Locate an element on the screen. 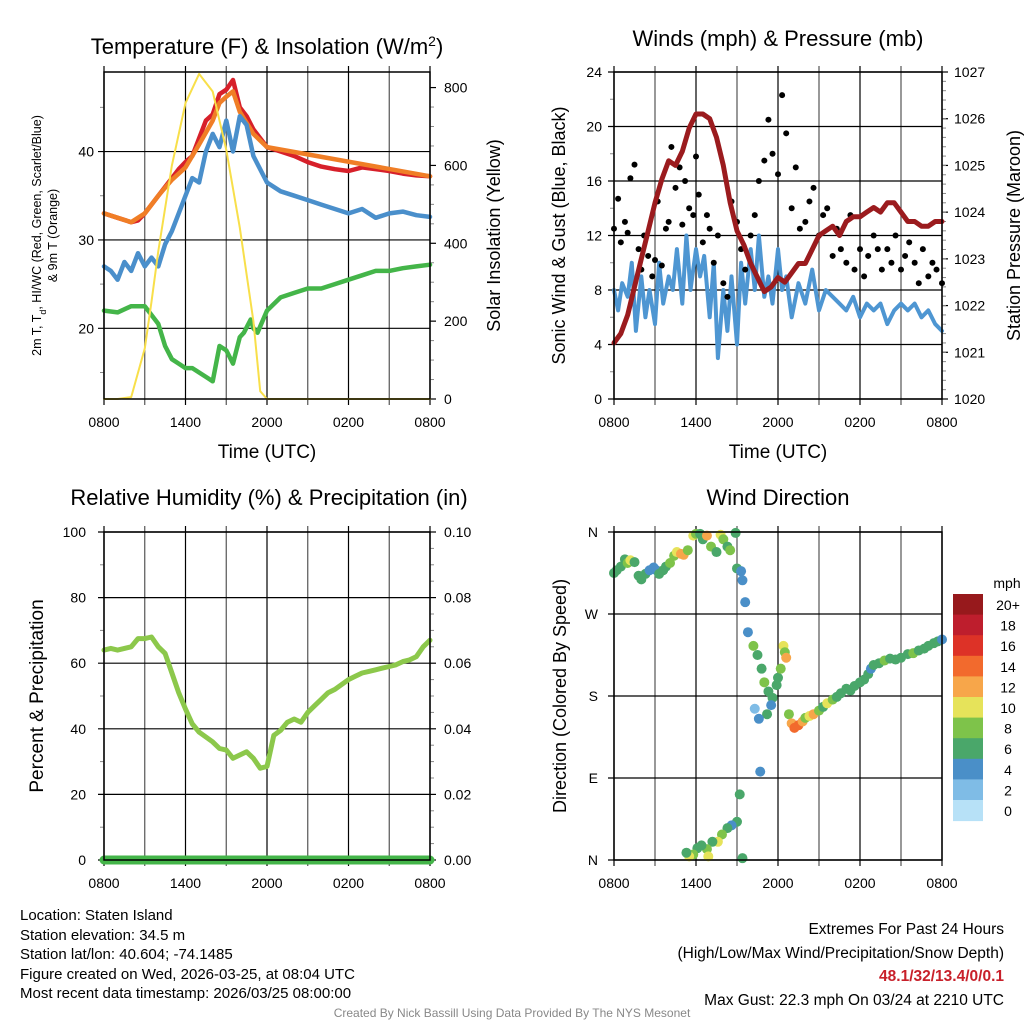  colorbar-label: 0 is located at coordinates (1008, 811).